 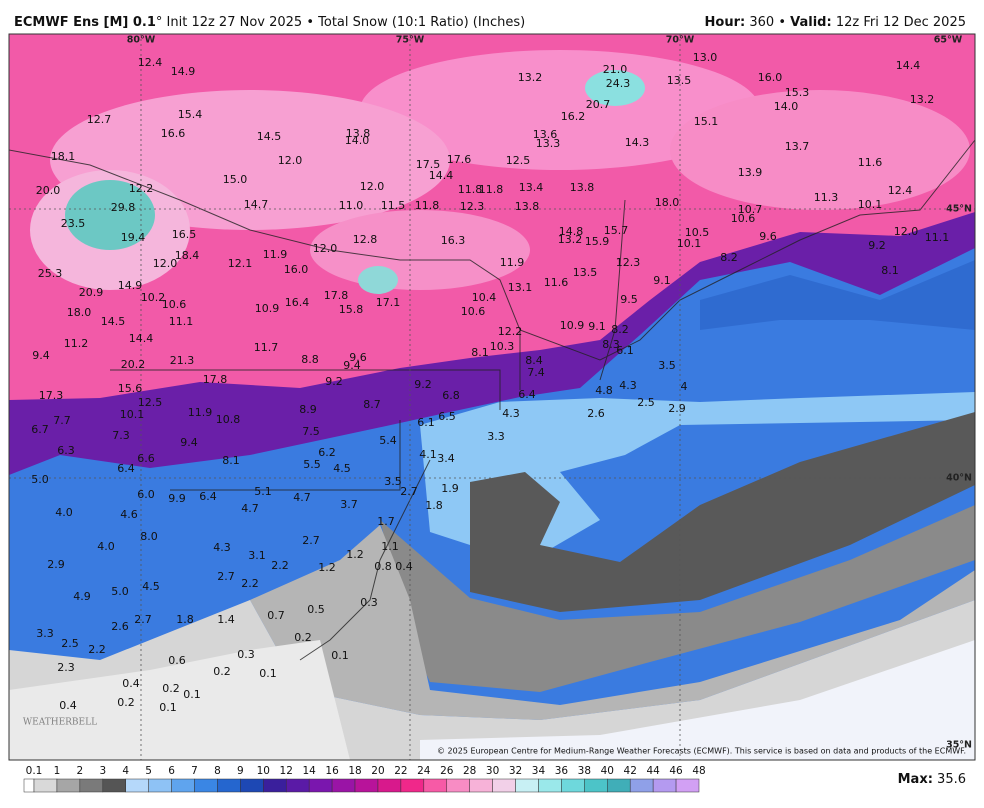 What do you see at coordinates (66, 667) in the screenshot?
I see `snow-total-label: 2.3` at bounding box center [66, 667].